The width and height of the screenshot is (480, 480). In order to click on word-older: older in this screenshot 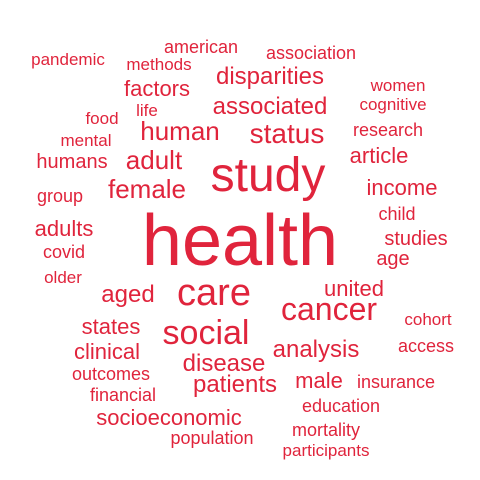, I will do `click(63, 277)`.